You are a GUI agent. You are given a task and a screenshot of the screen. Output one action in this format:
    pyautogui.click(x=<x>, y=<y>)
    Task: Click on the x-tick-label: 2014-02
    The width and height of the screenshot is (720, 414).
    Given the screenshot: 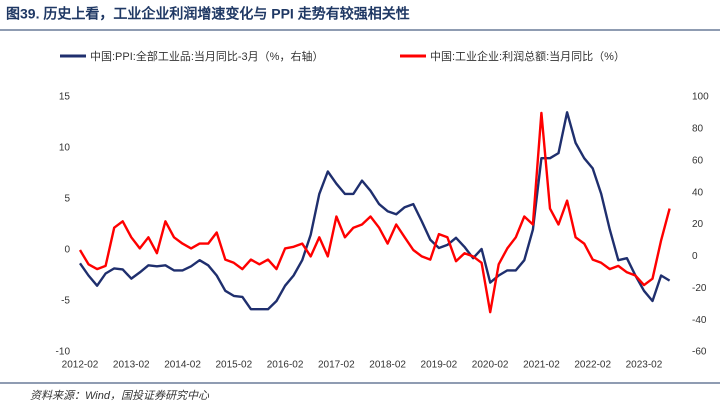 What is the action you would take?
    pyautogui.click(x=182, y=365)
    